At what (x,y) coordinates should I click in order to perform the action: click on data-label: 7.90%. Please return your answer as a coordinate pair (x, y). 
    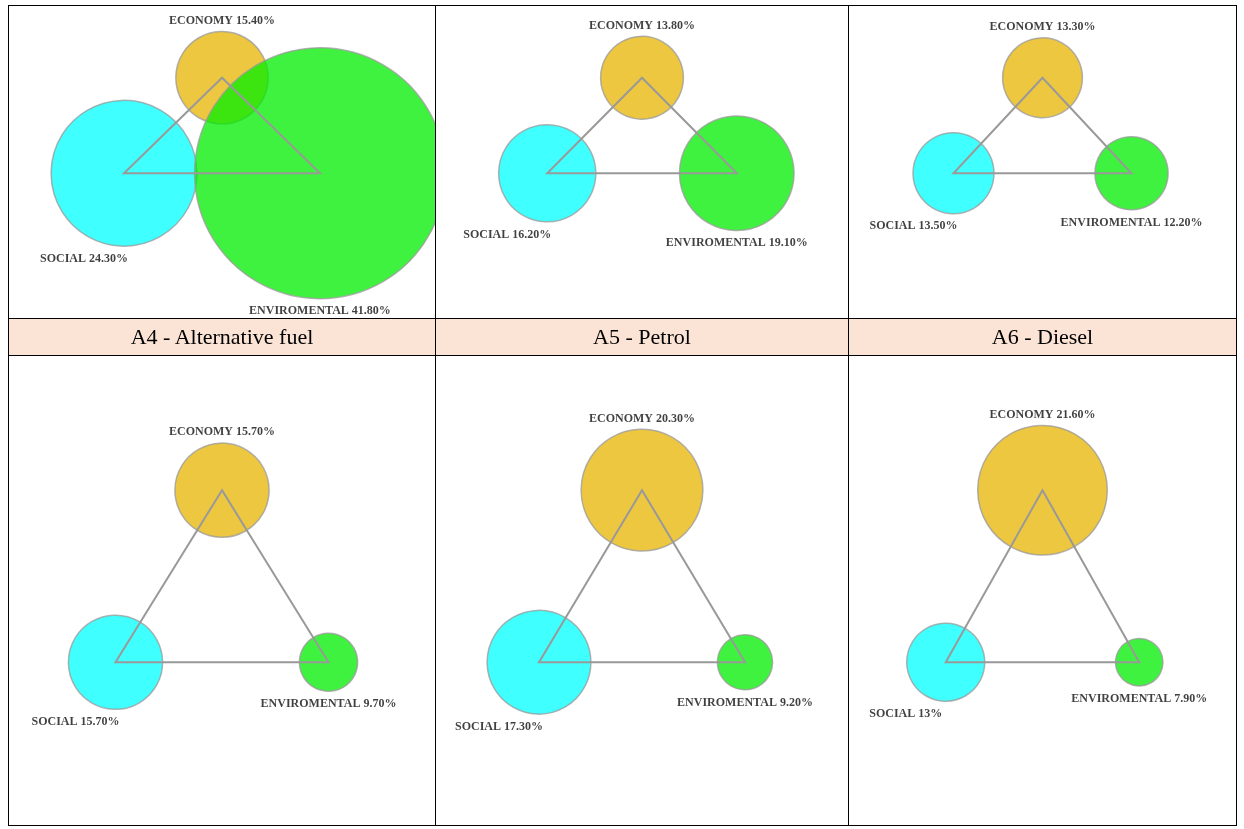
    Looking at the image, I should click on (1191, 697).